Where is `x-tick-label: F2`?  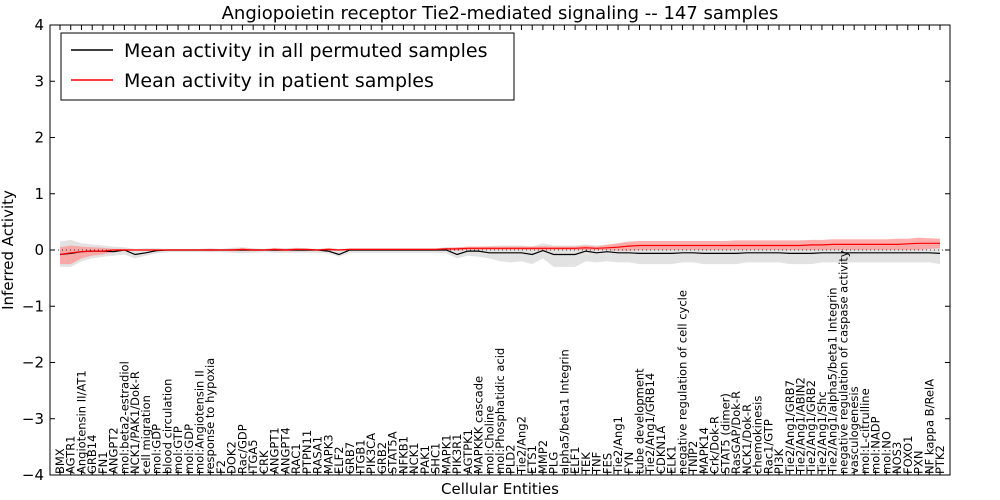 x-tick-label: F2 is located at coordinates (221, 467).